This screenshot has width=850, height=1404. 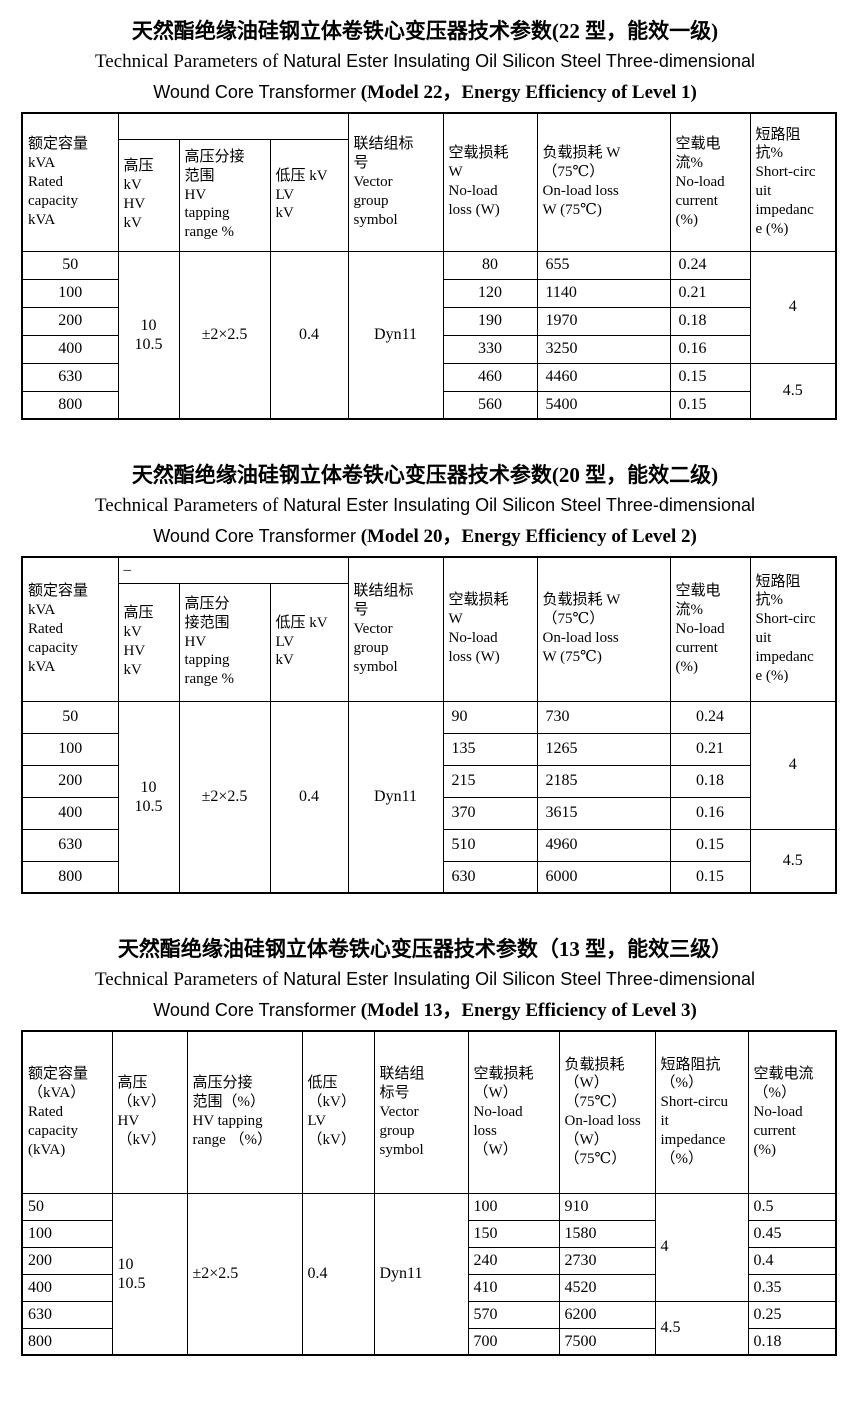 I want to click on header-lv: 低压 kV LV kV, so click(x=309, y=642).